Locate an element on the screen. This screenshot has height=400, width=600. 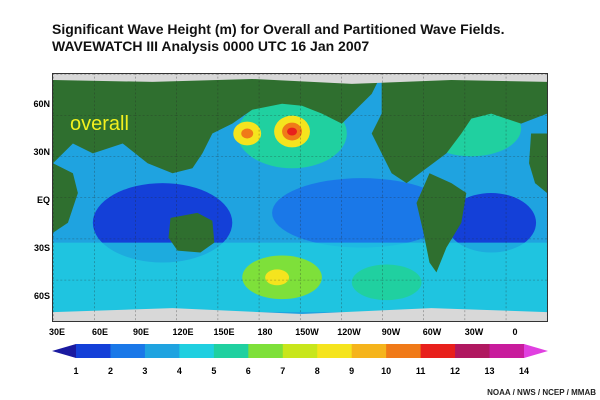
lon-label: 150E is located at coordinates (224, 332).